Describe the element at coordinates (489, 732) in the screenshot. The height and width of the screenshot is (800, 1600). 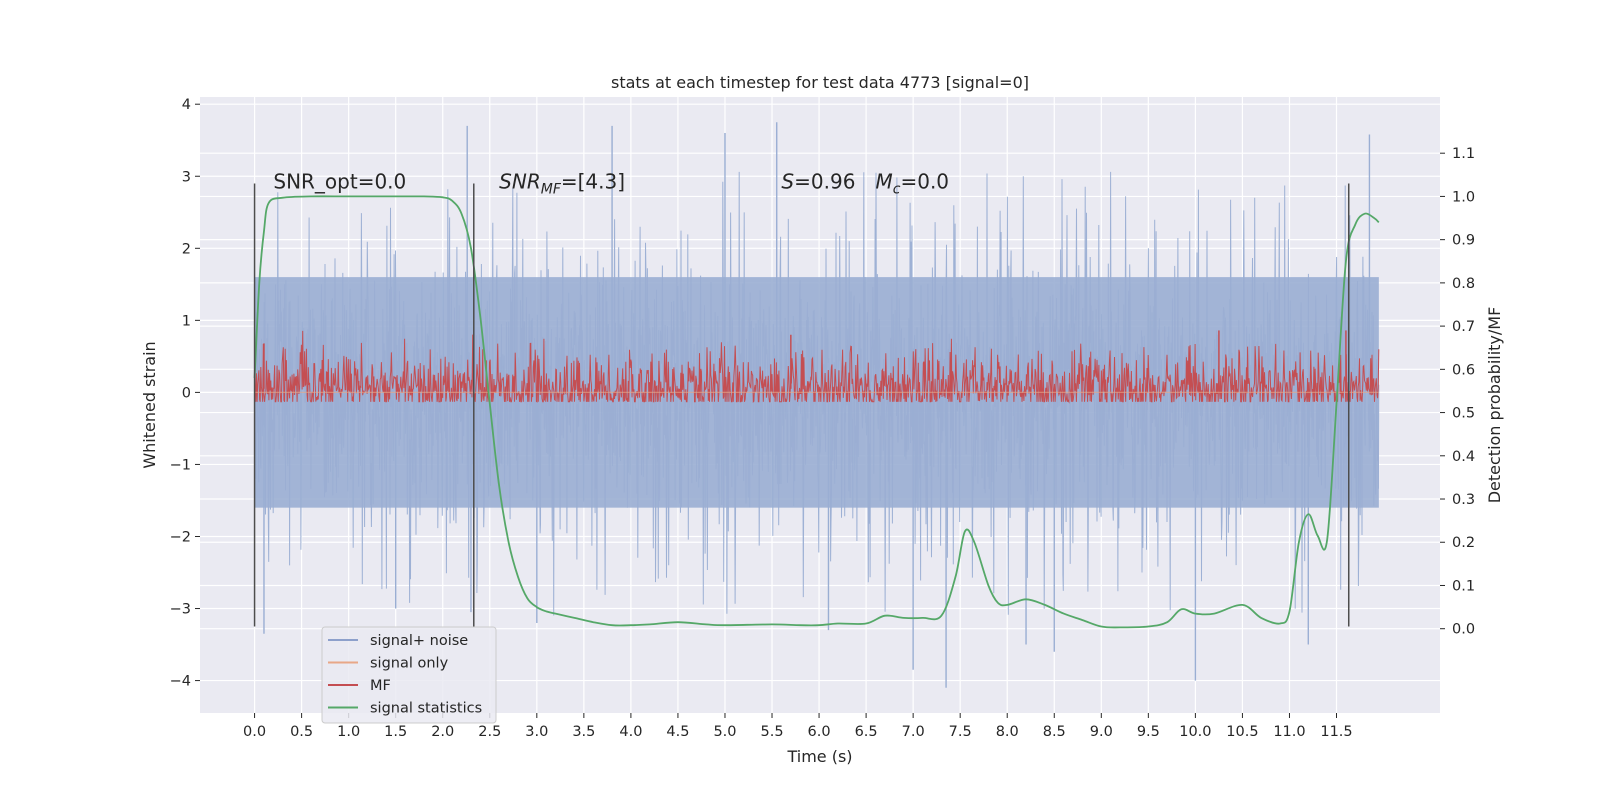
I see `x-tick-label-5: 2.5` at that location.